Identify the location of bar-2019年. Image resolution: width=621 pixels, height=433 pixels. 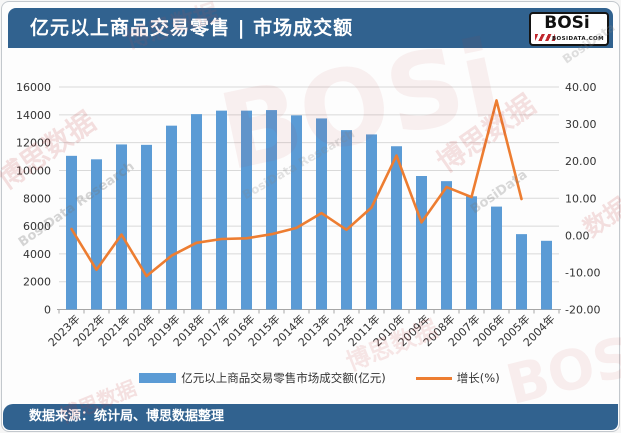
(171, 217).